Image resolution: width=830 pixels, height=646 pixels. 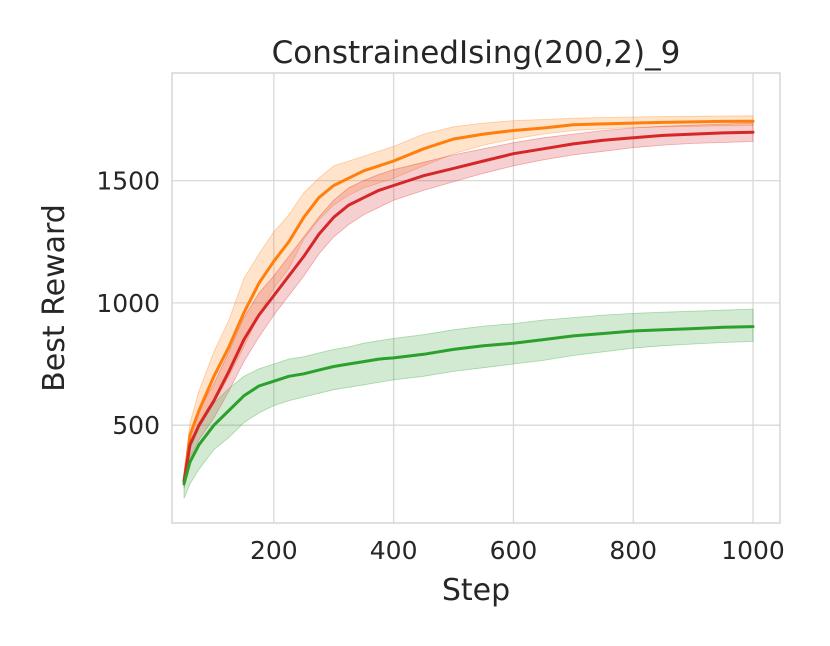 I want to click on y-tick-label: 1500, so click(x=128, y=181).